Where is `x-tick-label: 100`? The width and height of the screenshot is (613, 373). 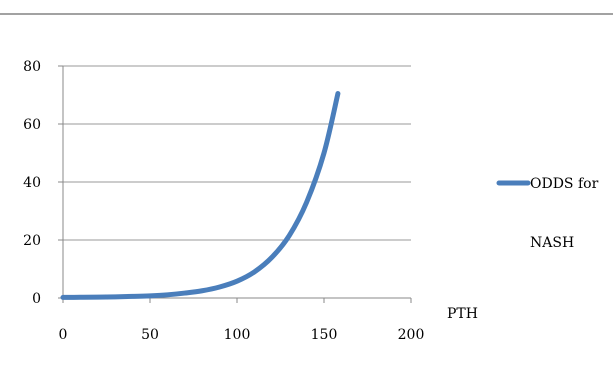 x-tick-label: 100 is located at coordinates (237, 335).